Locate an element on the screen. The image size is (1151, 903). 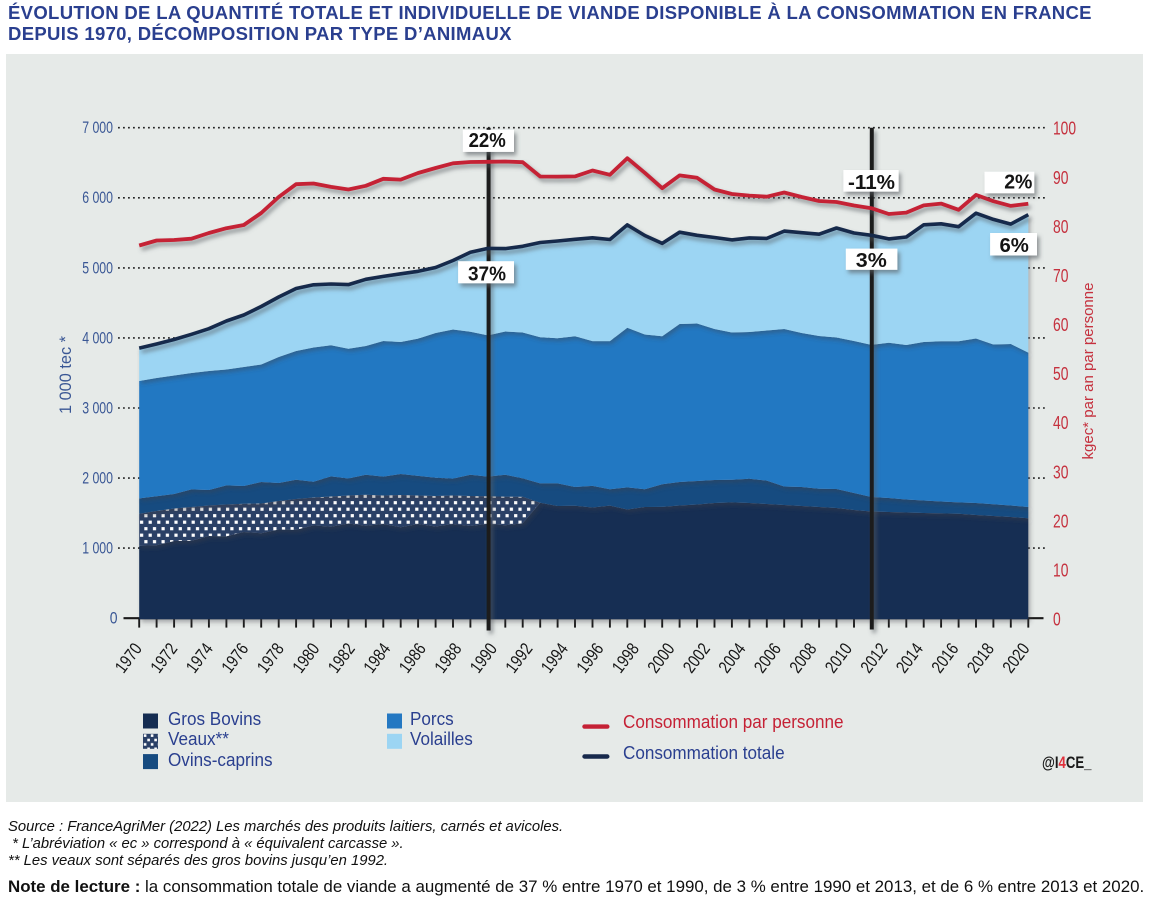
svg-text: 6% is located at coordinates (1014, 245).